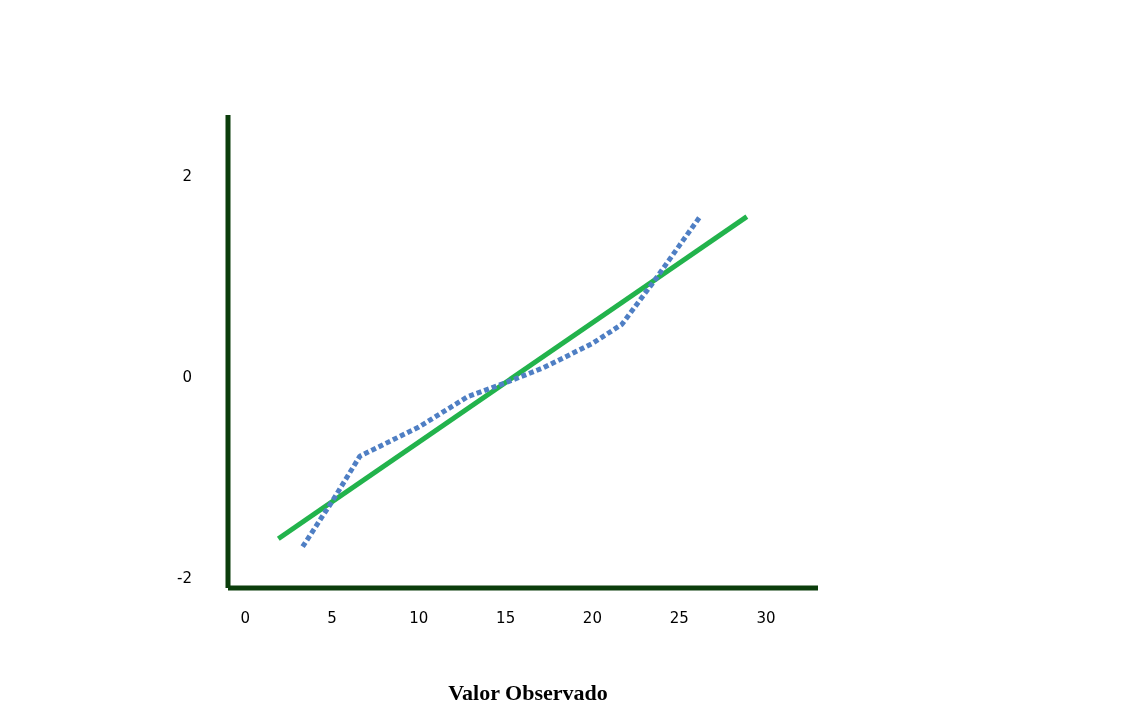 Image resolution: width=1132 pixels, height=710 pixels. What do you see at coordinates (592, 617) in the screenshot?
I see `x-tick-label: 20` at bounding box center [592, 617].